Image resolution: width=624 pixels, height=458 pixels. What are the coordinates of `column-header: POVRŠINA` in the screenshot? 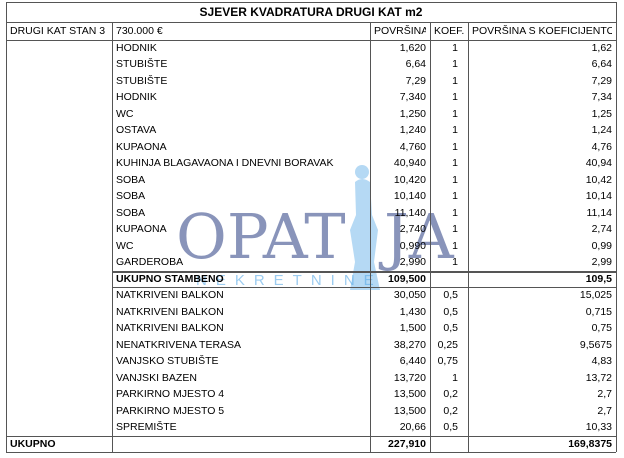 It's located at (400, 31).